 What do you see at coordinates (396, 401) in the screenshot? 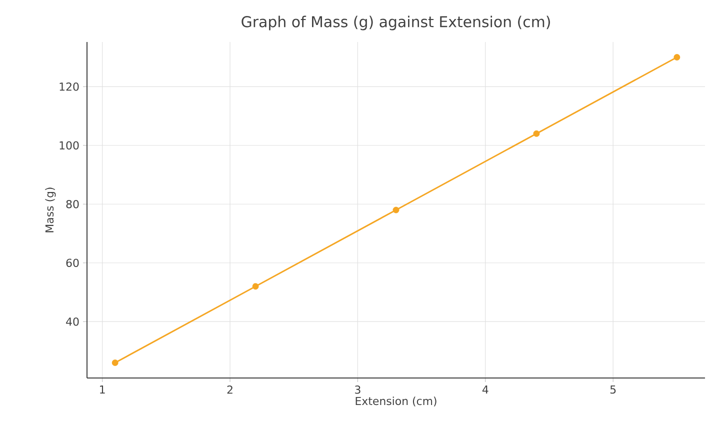
I see `x-axis-title: Extension (cm)` at bounding box center [396, 401].